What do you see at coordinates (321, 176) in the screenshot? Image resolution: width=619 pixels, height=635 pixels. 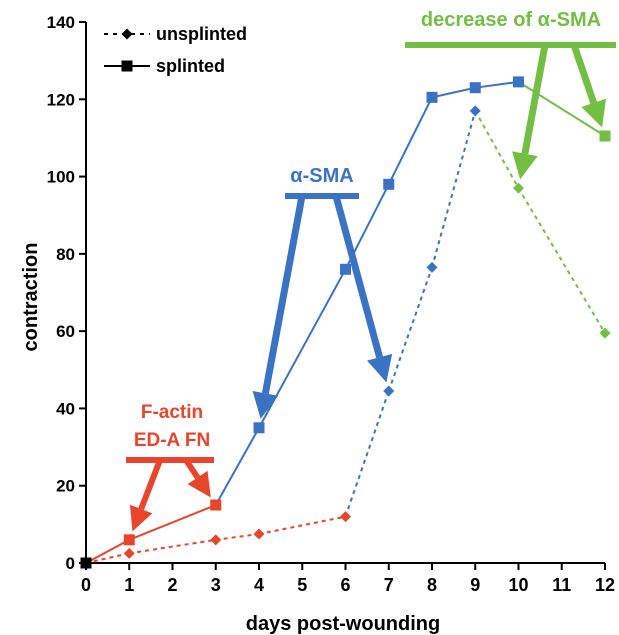 I see `annotation-label: α-SMA` at bounding box center [321, 176].